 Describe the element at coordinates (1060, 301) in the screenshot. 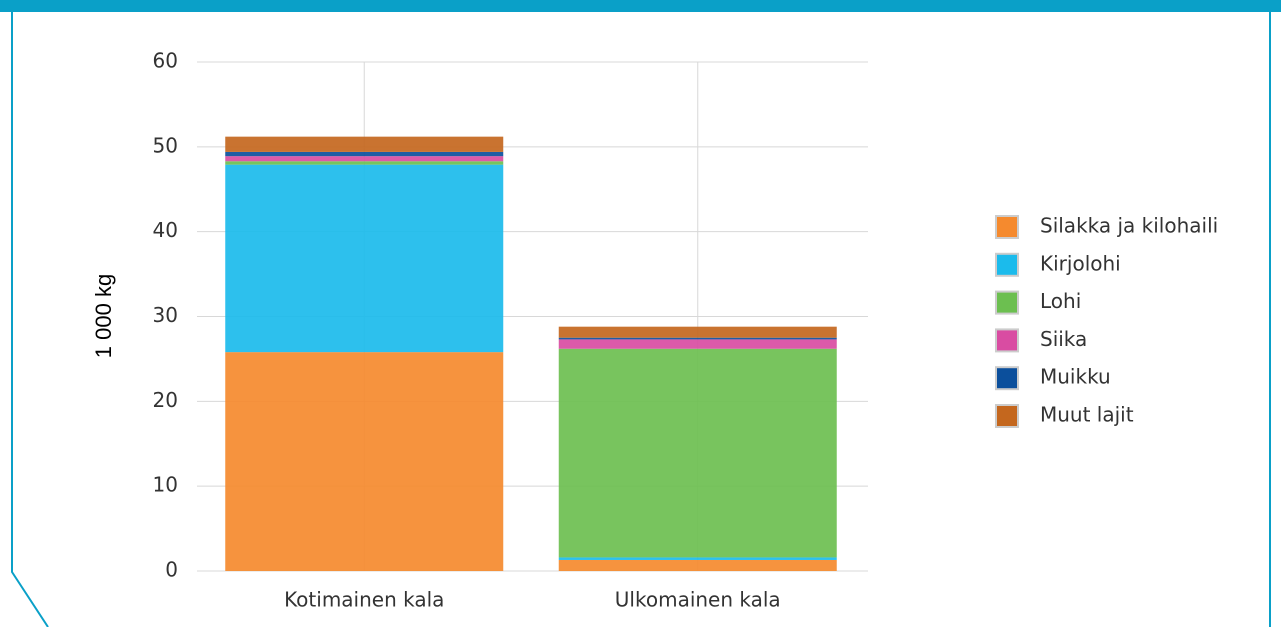

I see `legend-label: Lohi` at that location.